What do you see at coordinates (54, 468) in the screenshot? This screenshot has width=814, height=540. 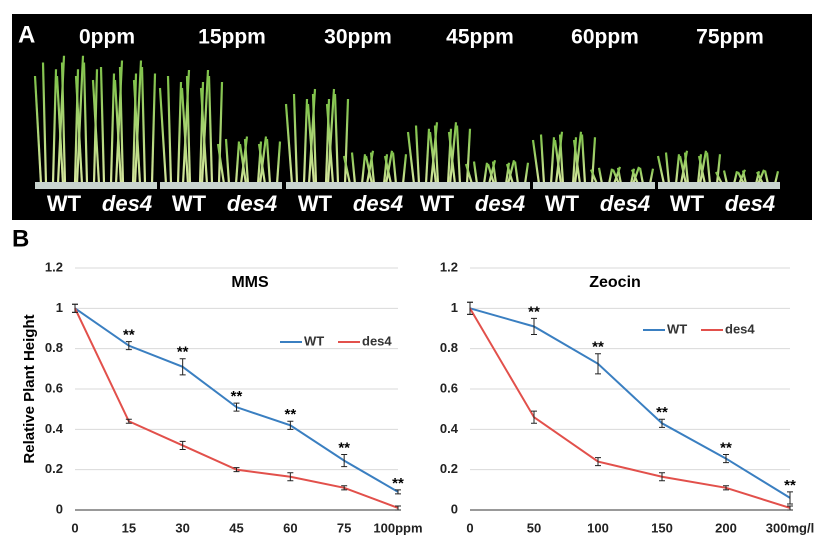 I see `y-tick-label: 0.2` at bounding box center [54, 468].